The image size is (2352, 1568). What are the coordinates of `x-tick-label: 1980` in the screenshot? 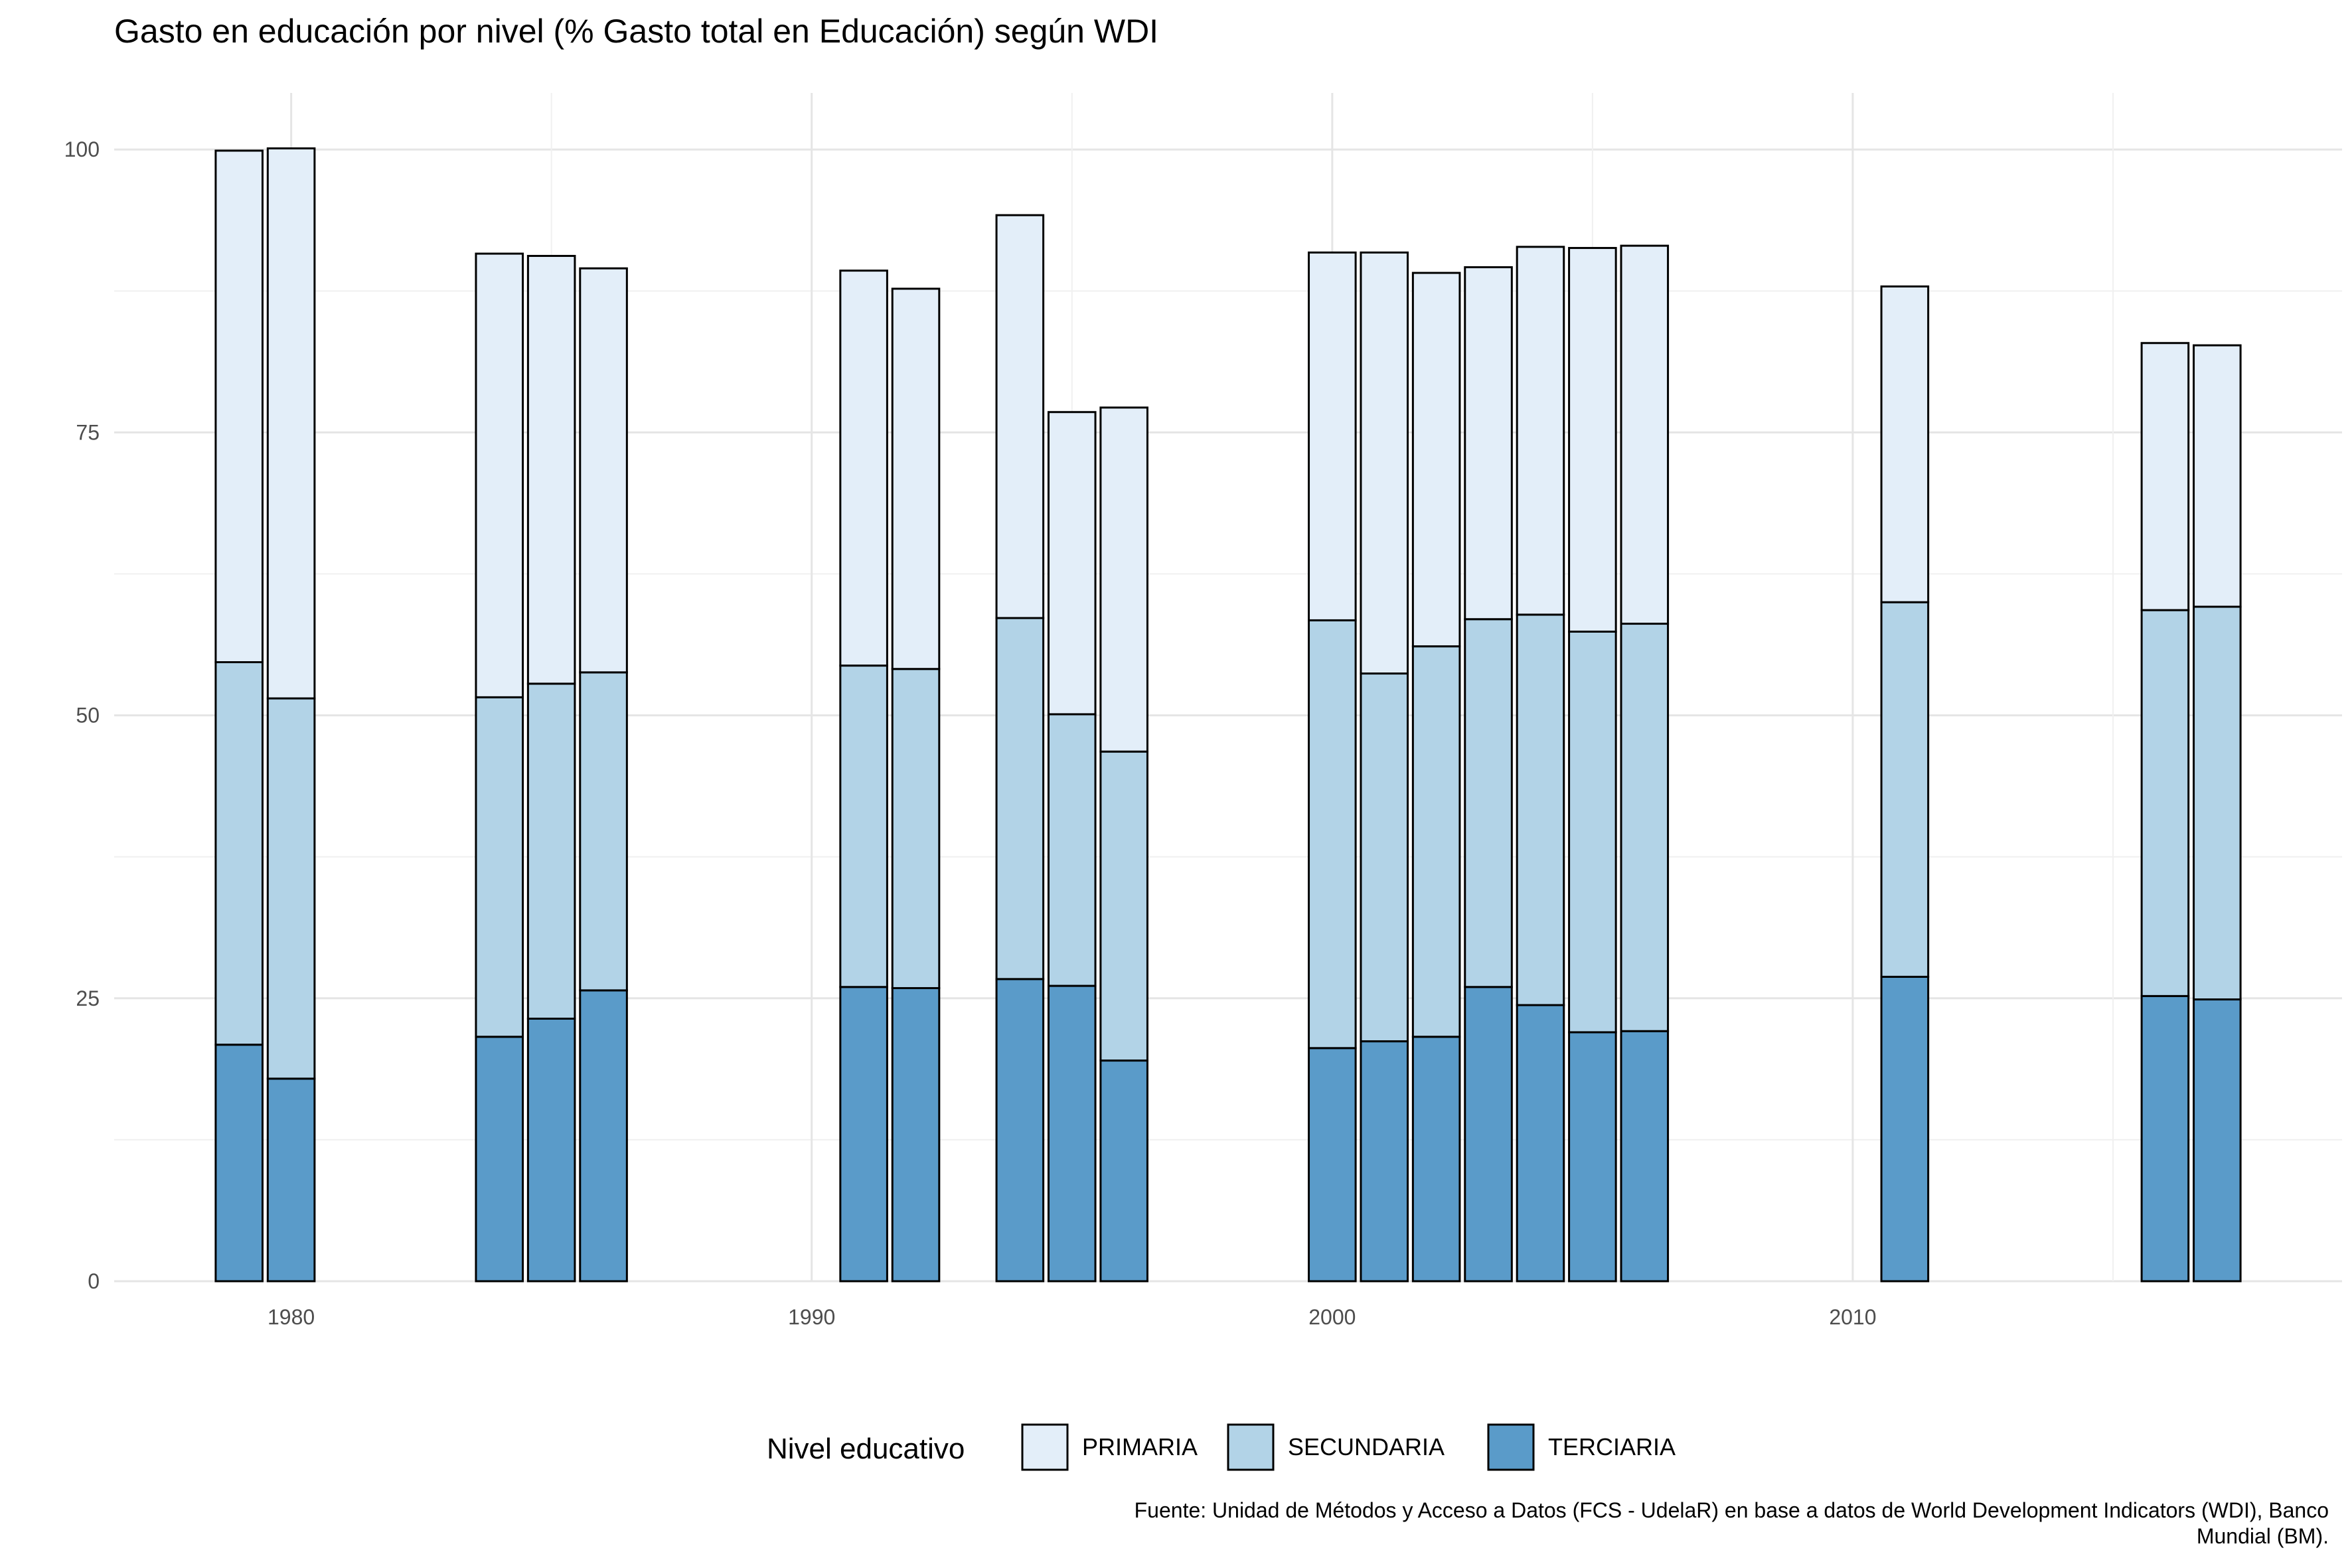 It's located at (292, 1317).